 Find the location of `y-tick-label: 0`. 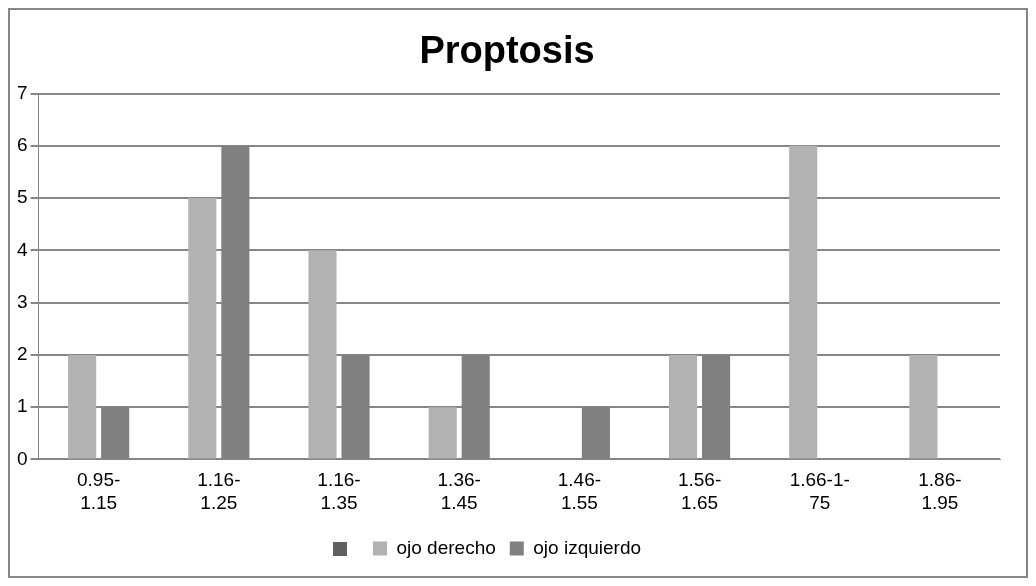

y-tick-label: 0 is located at coordinates (22, 458).